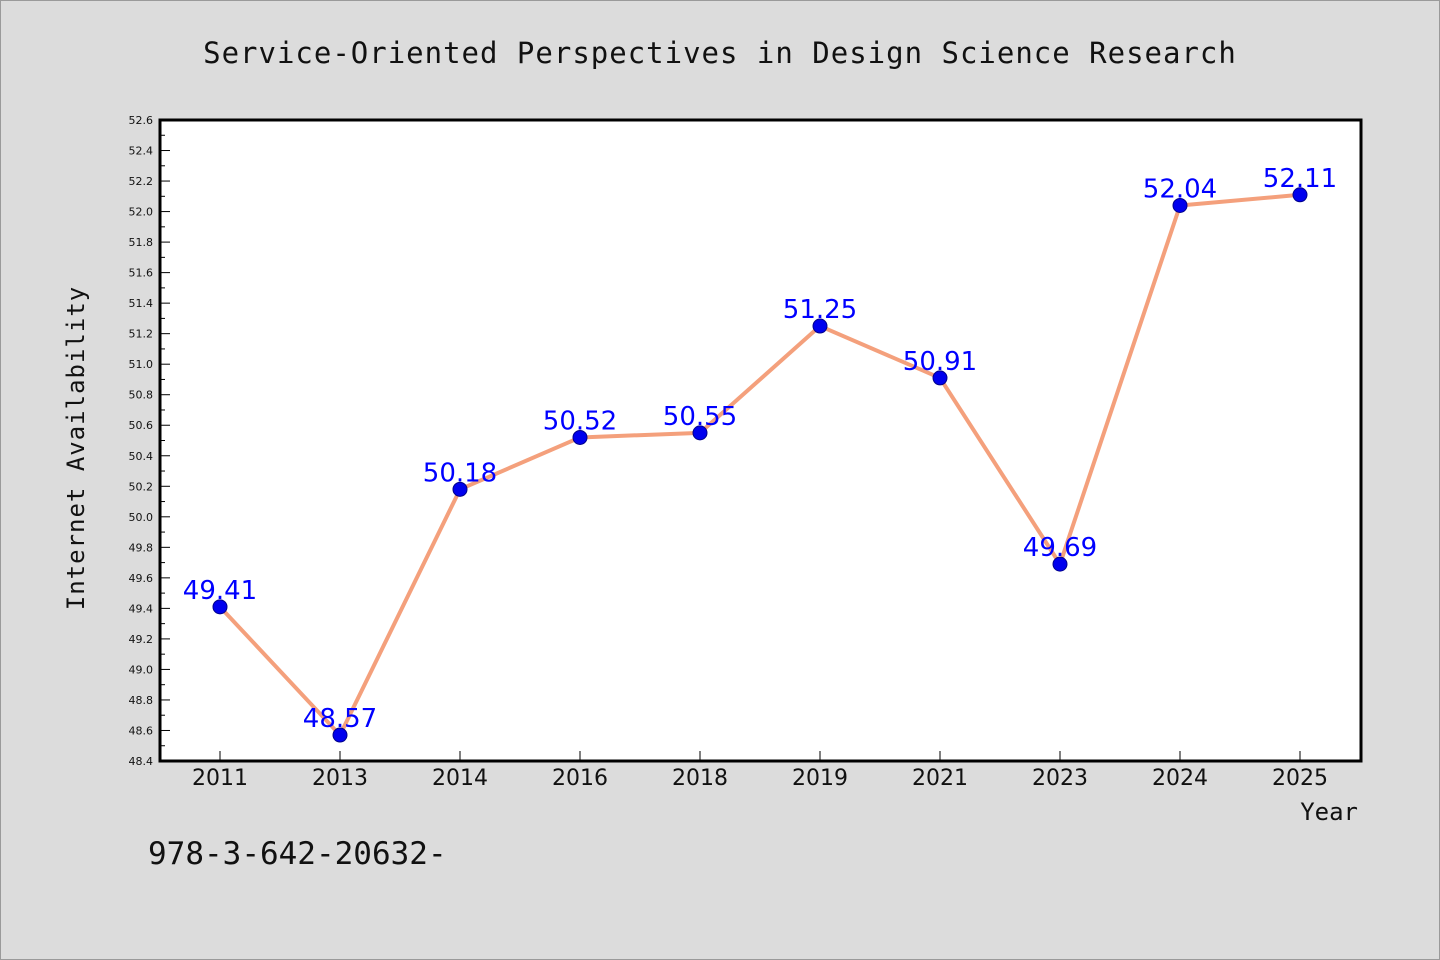 The width and height of the screenshot is (1440, 960). Describe the element at coordinates (1329, 812) in the screenshot. I see `x-axis-label: Year` at that location.